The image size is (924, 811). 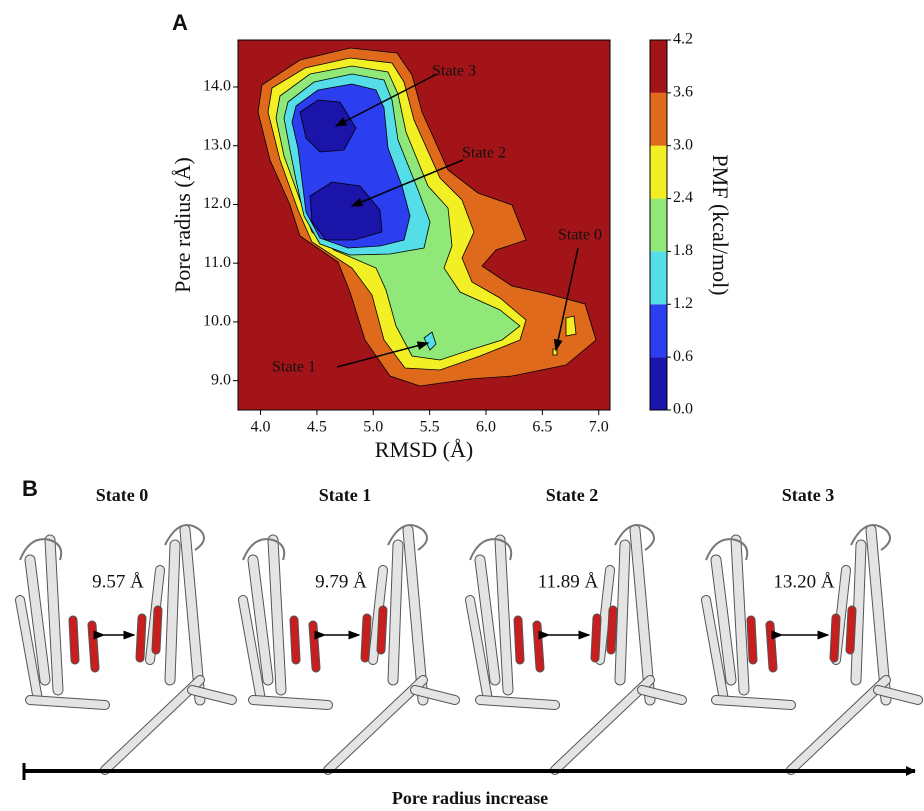 I want to click on distance-label: 9.57 Å, so click(x=118, y=581).